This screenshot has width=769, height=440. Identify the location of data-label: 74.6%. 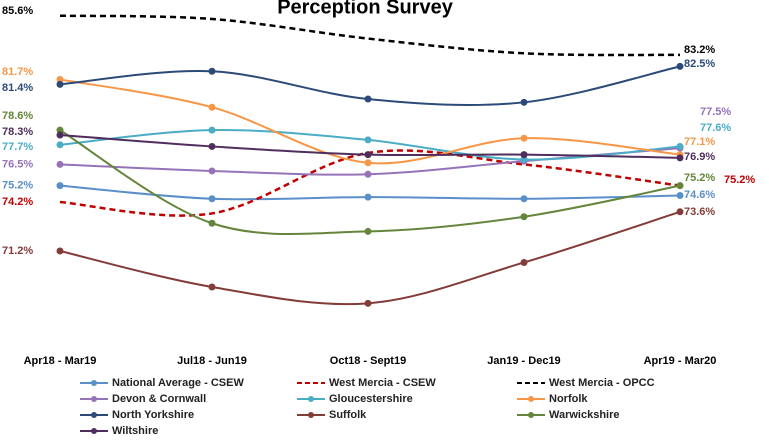
(699, 195).